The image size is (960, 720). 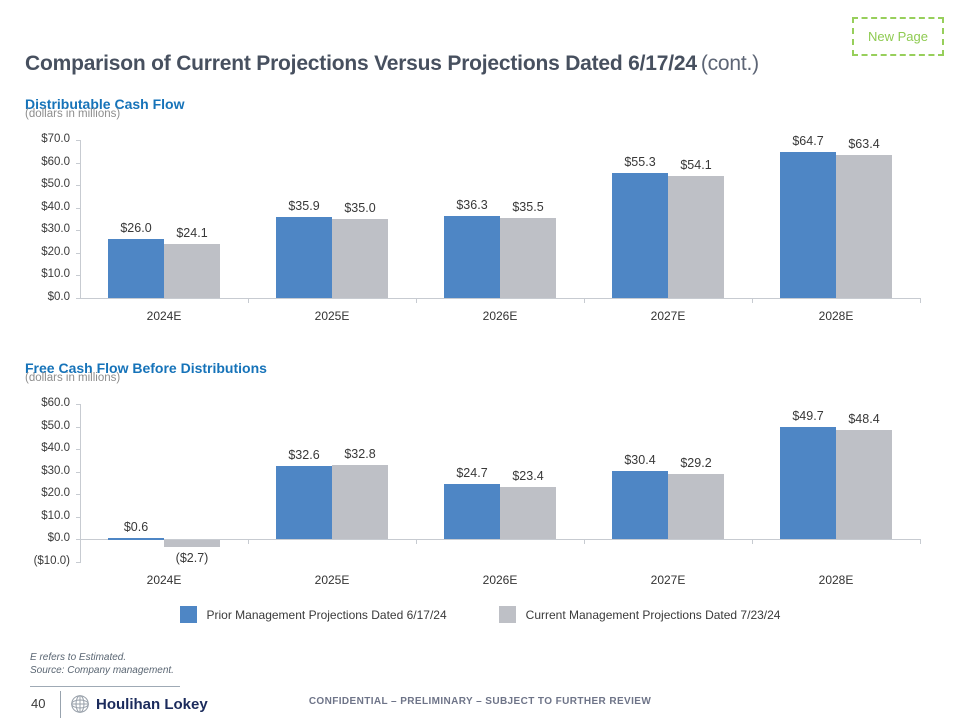 What do you see at coordinates (360, 208) in the screenshot?
I see `bar-value-label: $35.0` at bounding box center [360, 208].